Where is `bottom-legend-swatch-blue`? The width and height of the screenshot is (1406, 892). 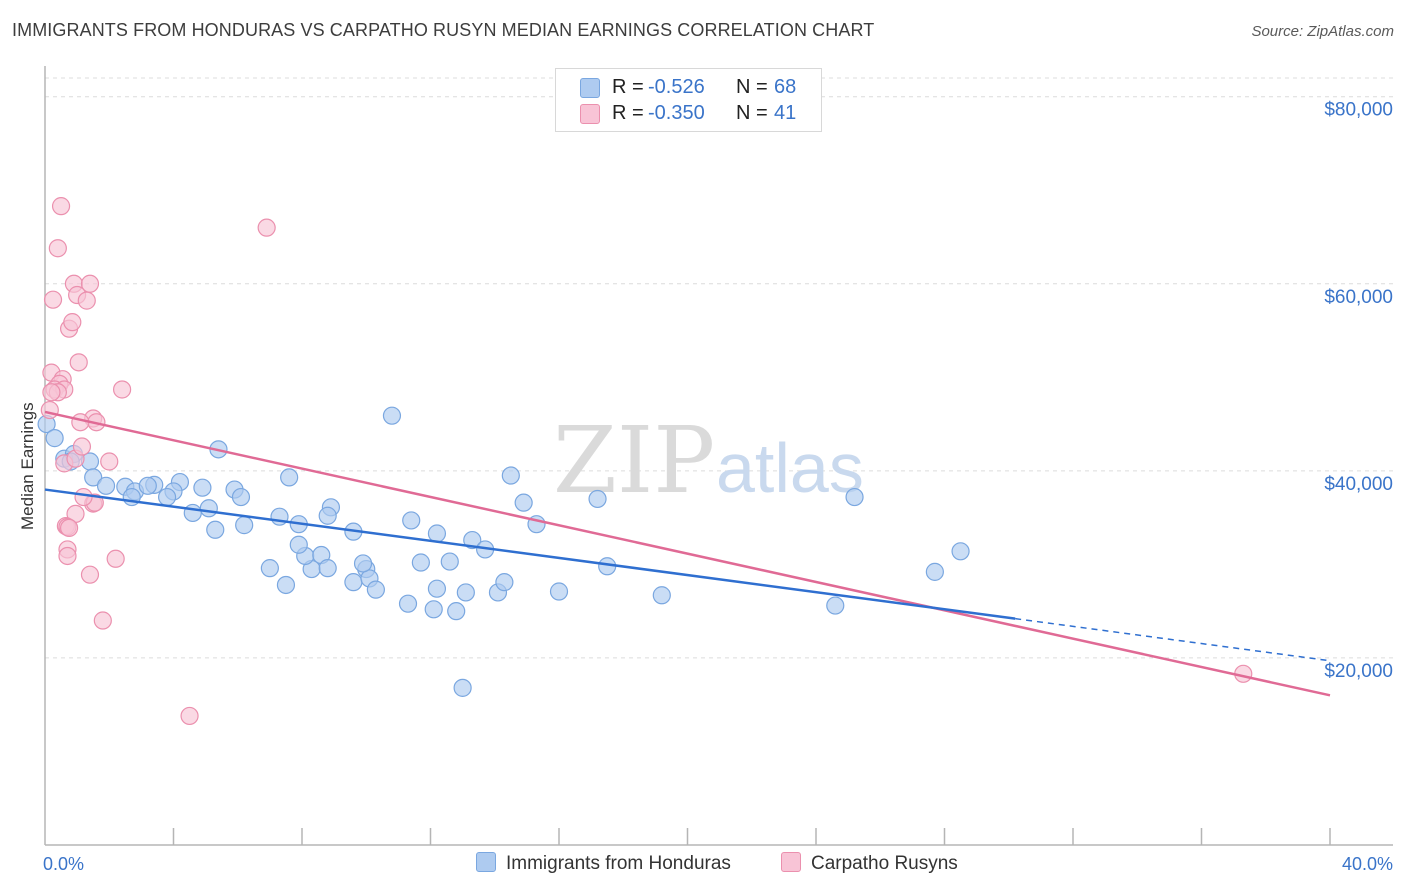
bottom-legend-swatch-blue is located at coordinates (486, 862).